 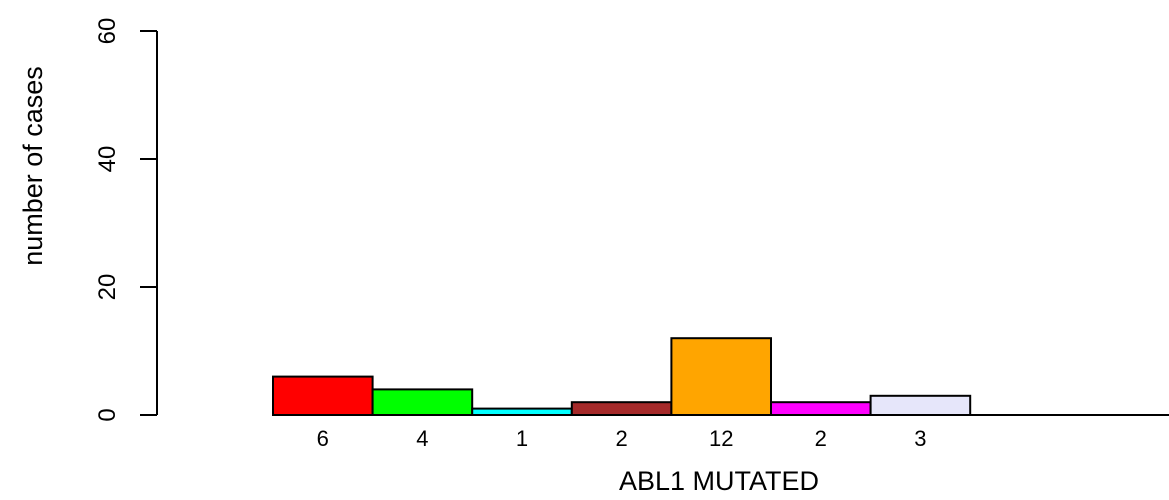 I want to click on y-tick-label: 60, so click(x=107, y=31).